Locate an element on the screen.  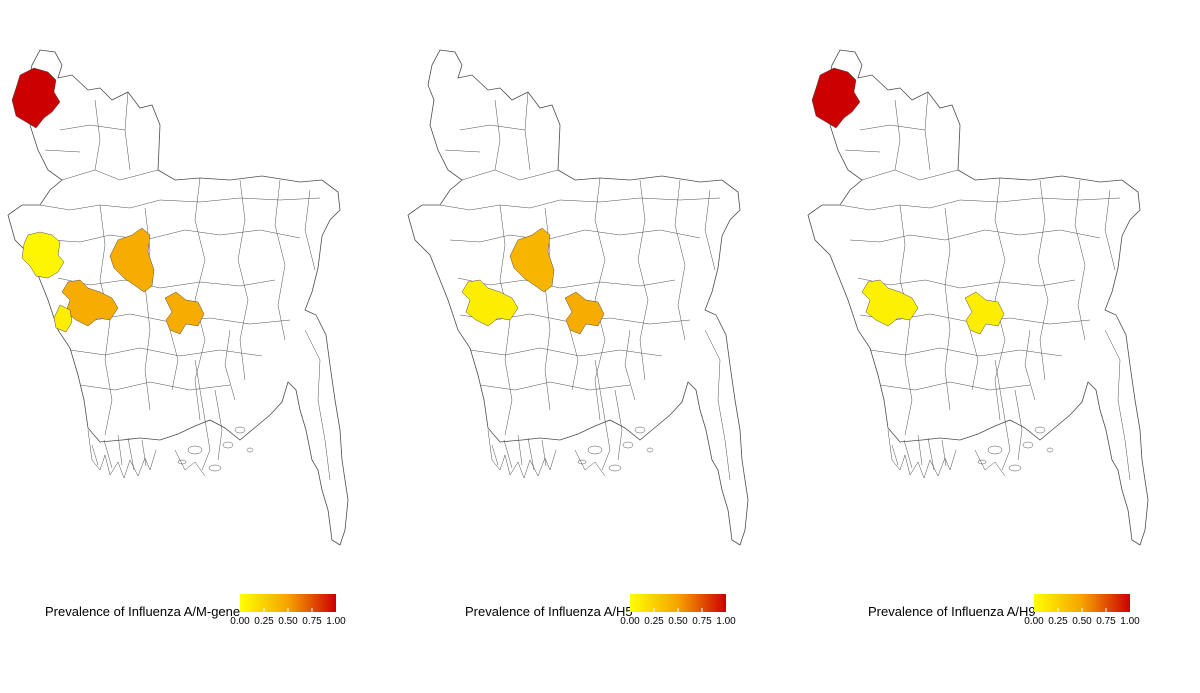
legend-title: Prevalence of Influenza A/H5 is located at coordinates (549, 611).